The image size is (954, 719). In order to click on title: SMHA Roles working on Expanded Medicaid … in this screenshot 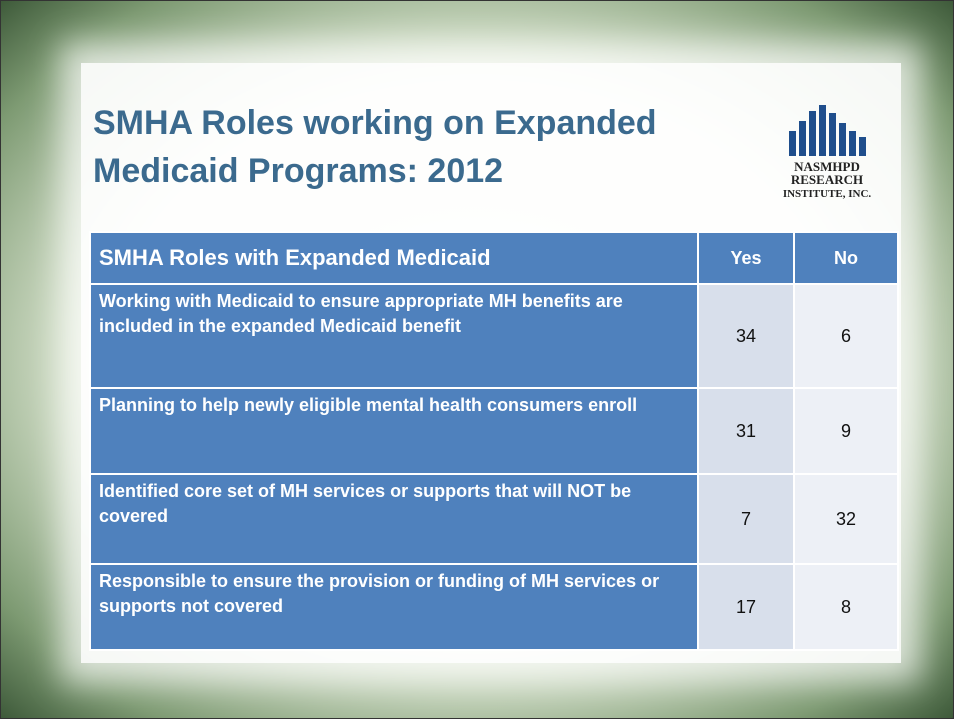, I will do `click(375, 147)`.